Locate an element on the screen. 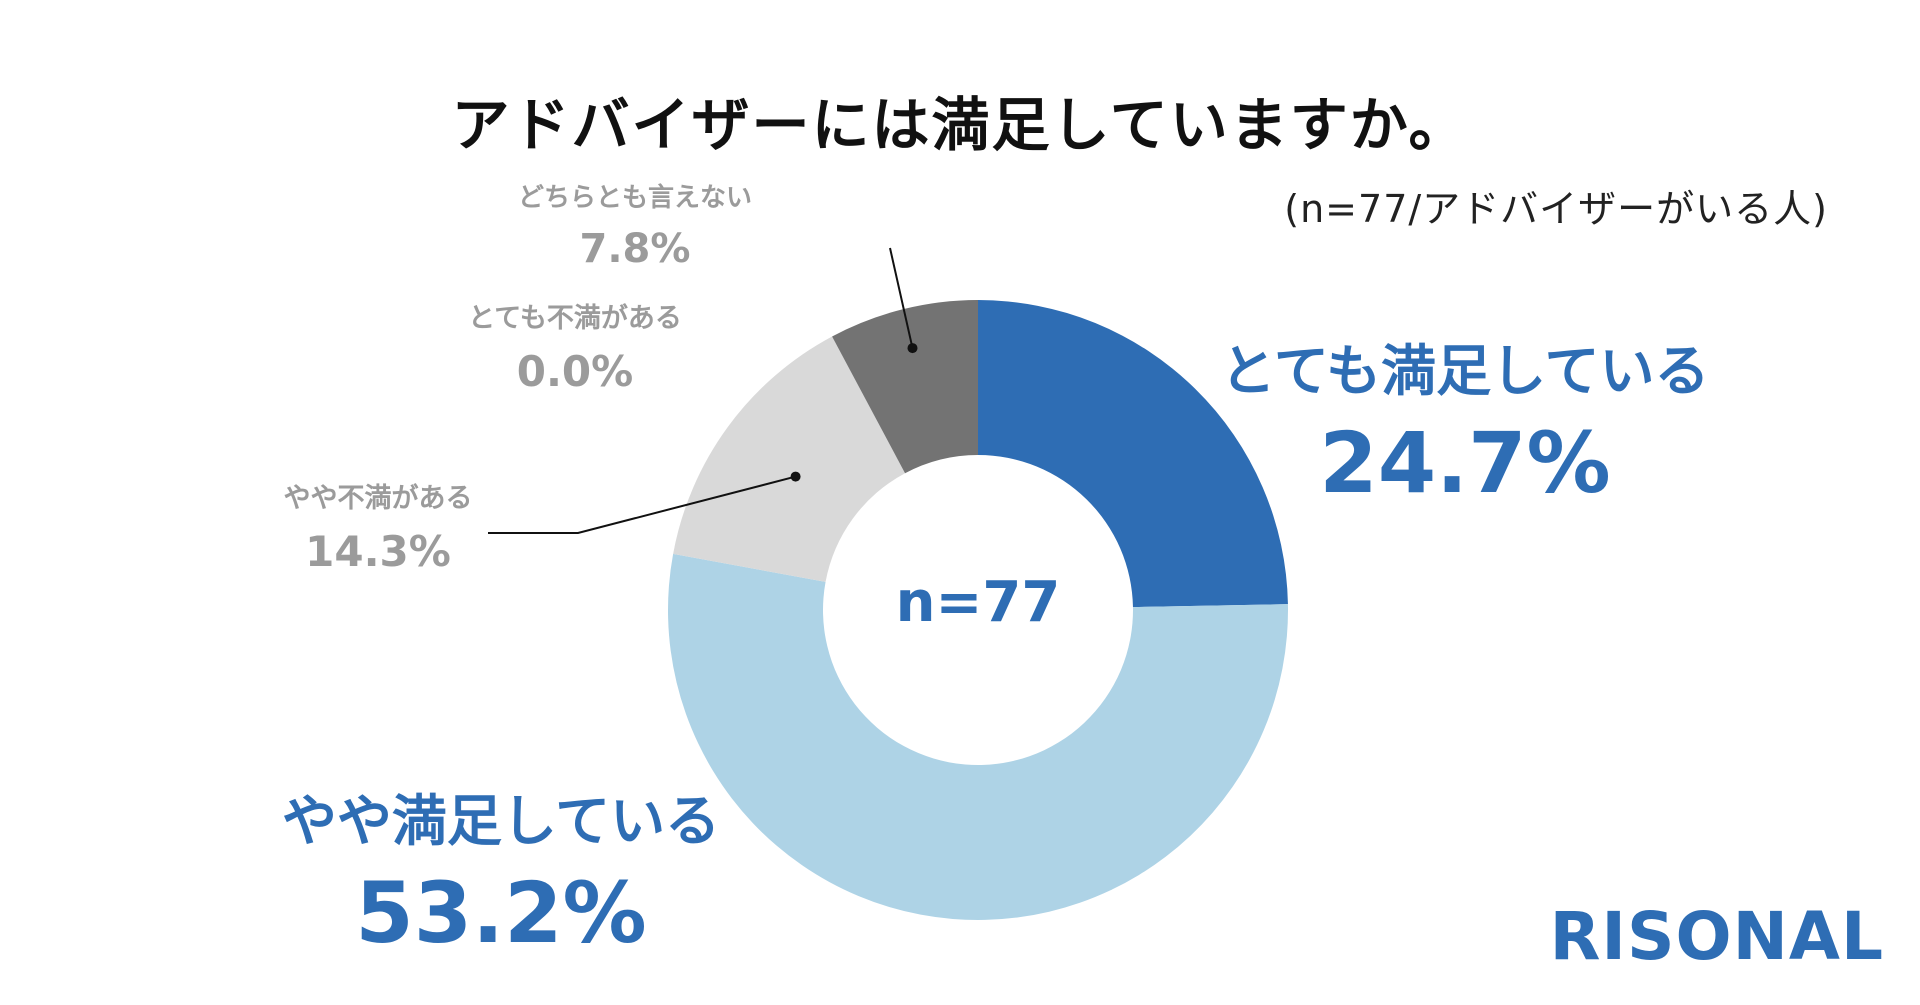 This screenshot has width=1920, height=1005. sample-note: (n=77/アドバイザーがいる人) is located at coordinates (1556, 209).